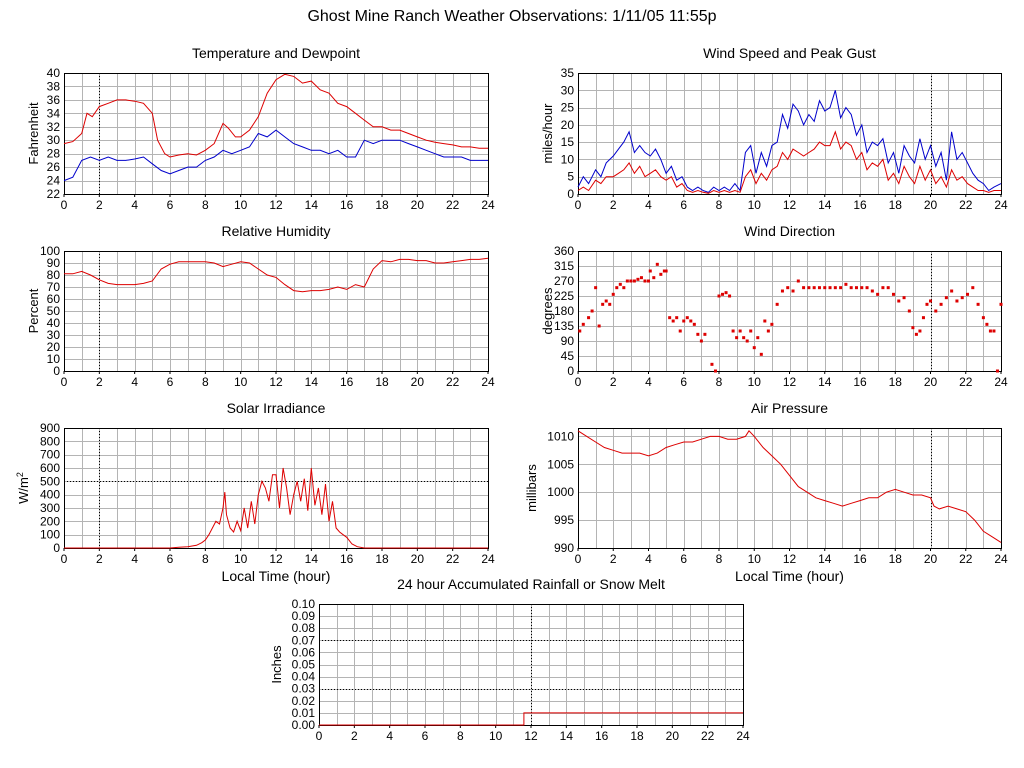 Image resolution: width=1024 pixels, height=768 pixels. What do you see at coordinates (33, 133) in the screenshot?
I see `y-axis-label-text: Fahrenheit` at bounding box center [33, 133].